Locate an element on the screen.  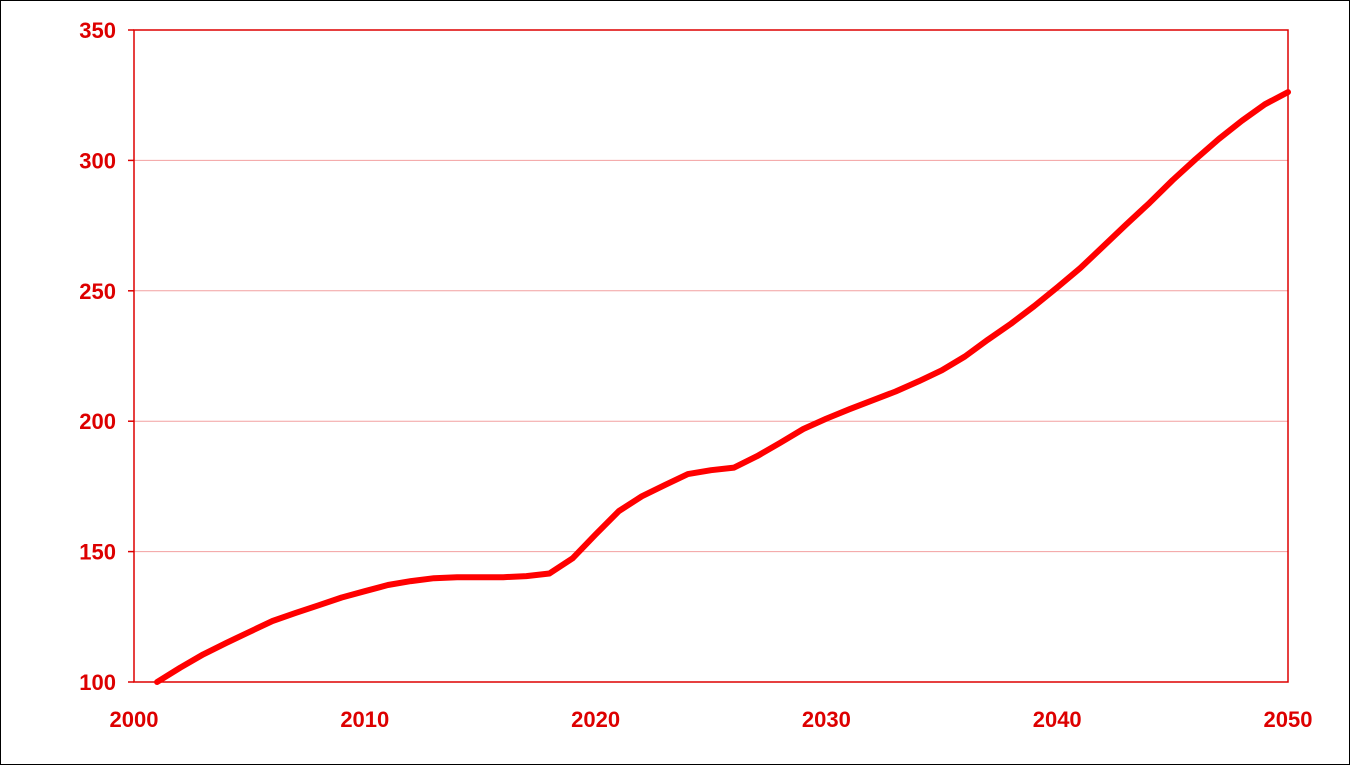
x-axis-ticks: 2000 2010 2020 2030 2040 2050 is located at coordinates (711, 719).